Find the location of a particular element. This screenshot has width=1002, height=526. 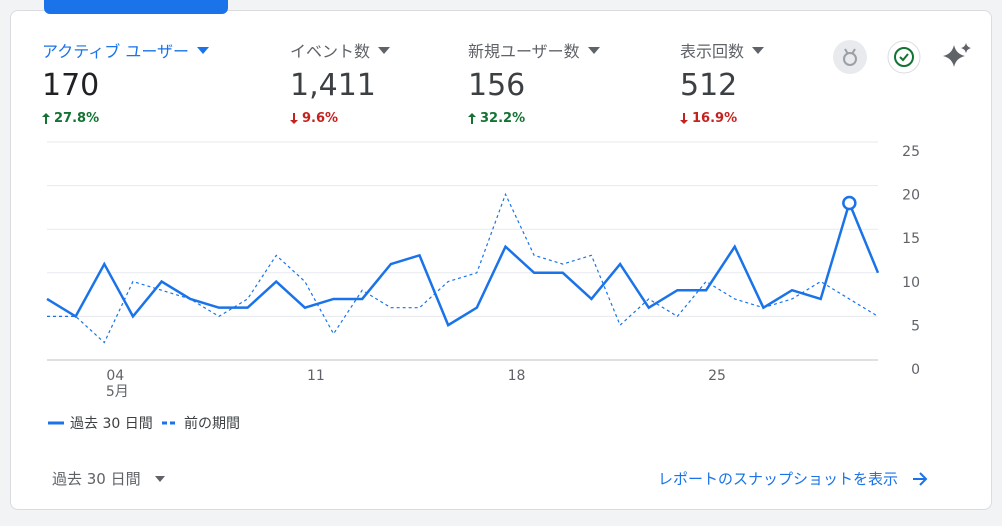

metric: イベント数 1,411 9.6% is located at coordinates (340, 82).